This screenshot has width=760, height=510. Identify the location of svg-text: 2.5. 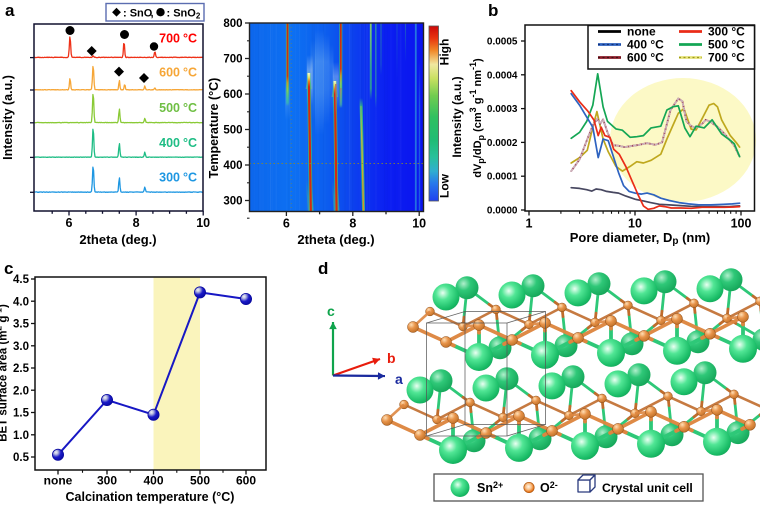
(21, 369).